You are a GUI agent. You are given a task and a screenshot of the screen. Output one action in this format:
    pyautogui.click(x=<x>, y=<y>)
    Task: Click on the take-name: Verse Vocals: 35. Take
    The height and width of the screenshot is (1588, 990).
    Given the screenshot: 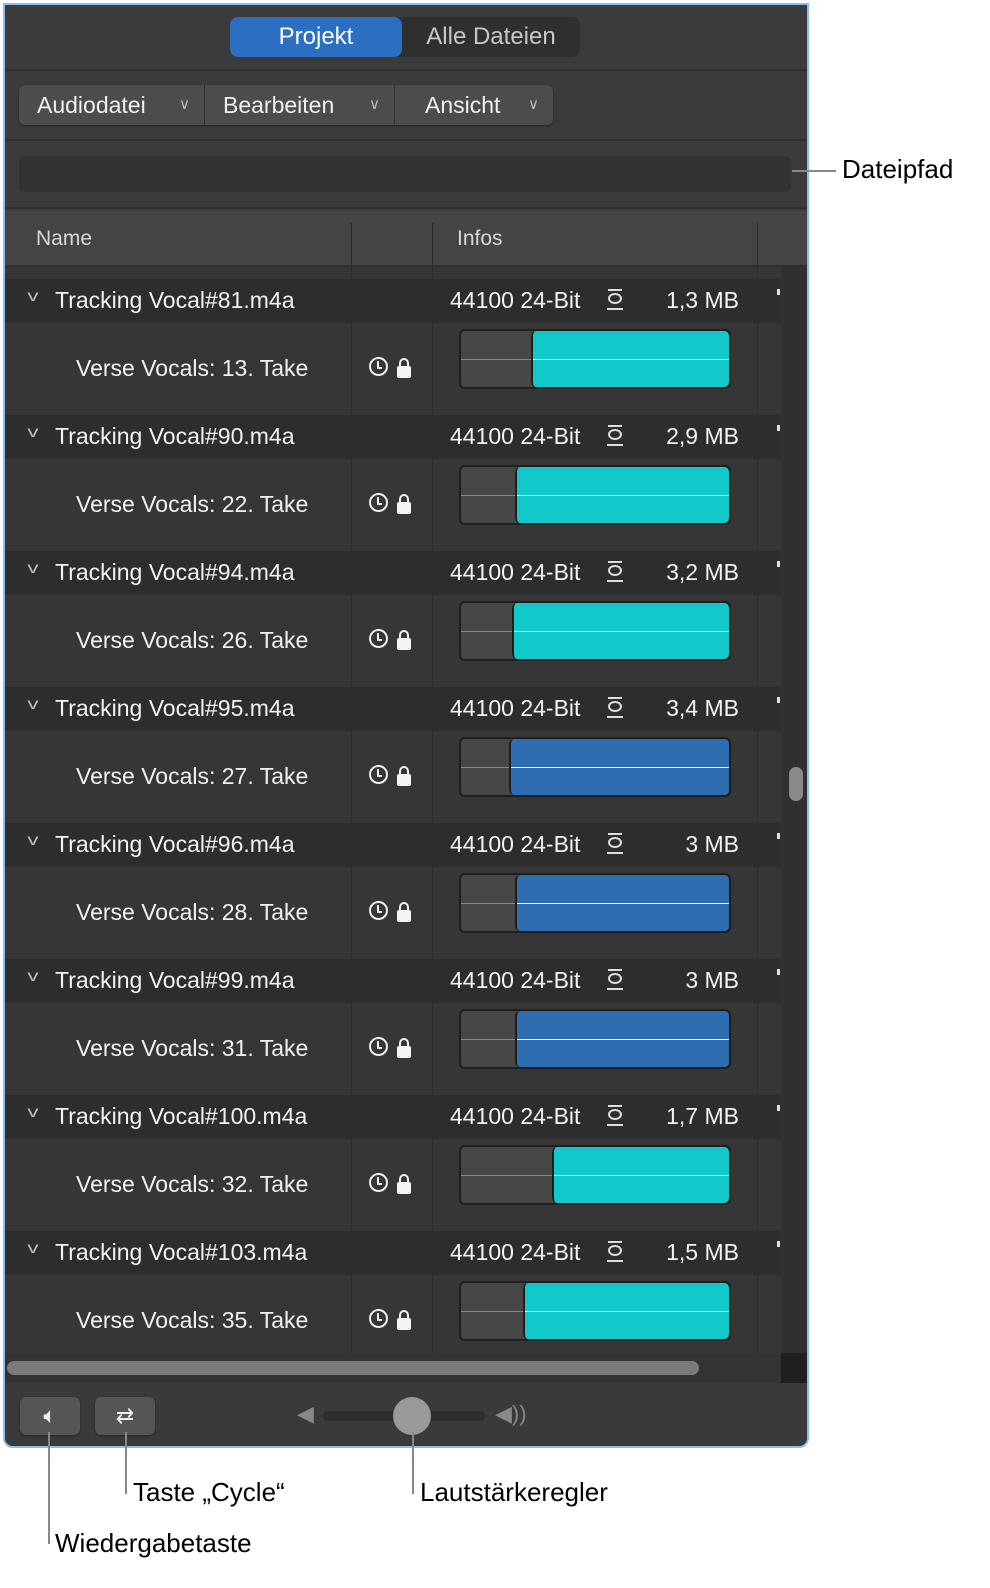 What is the action you would take?
    pyautogui.click(x=192, y=1320)
    